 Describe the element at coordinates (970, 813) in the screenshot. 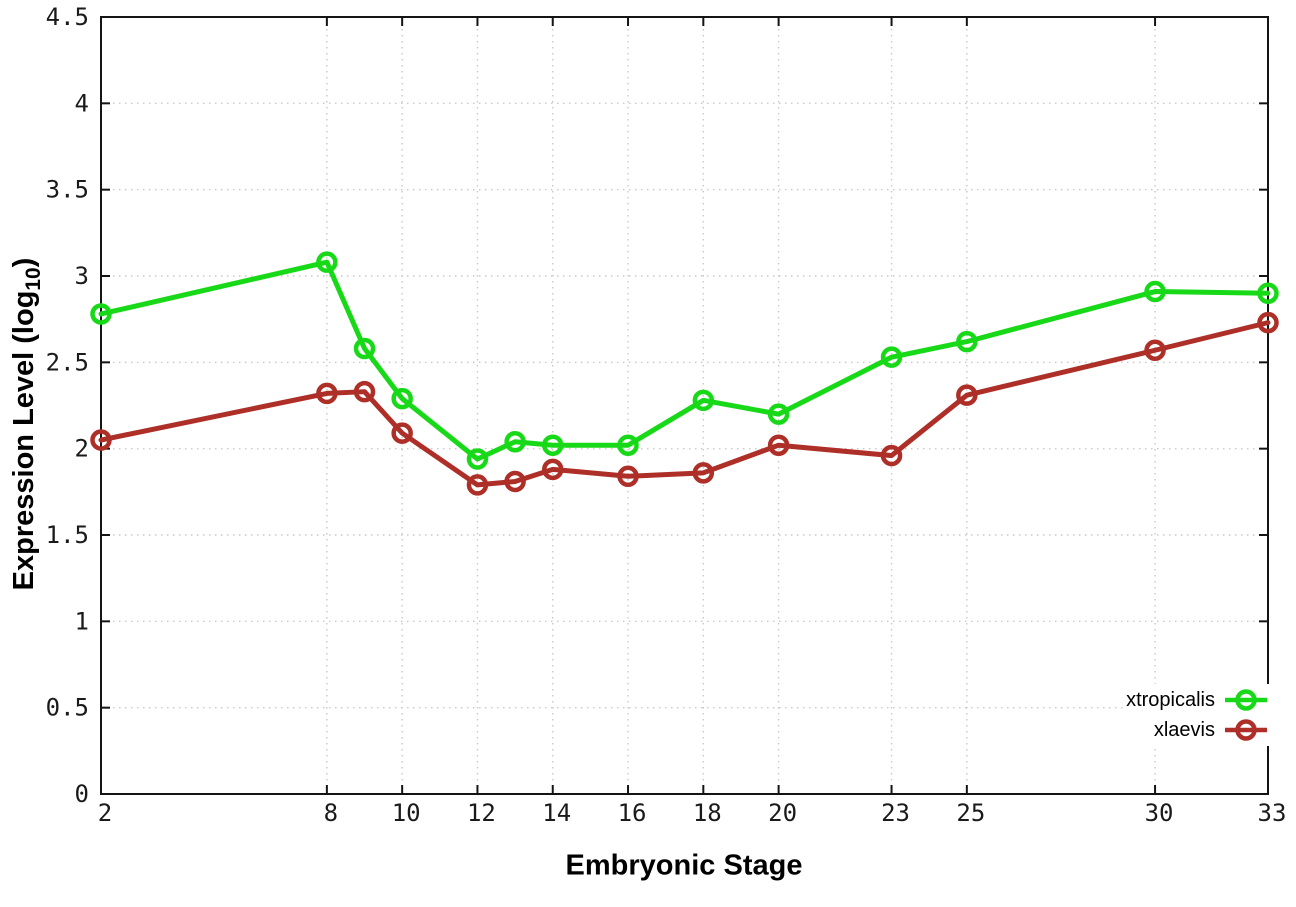

I see `x-tick-label: 25` at that location.